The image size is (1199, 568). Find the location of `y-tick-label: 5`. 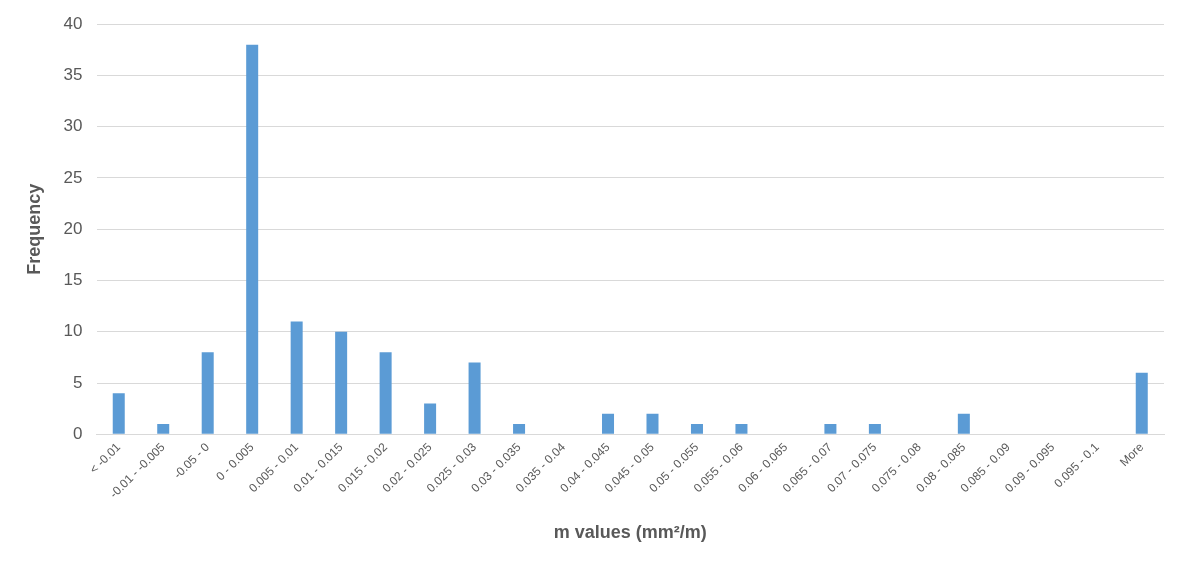

y-tick-label: 5 is located at coordinates (78, 382).